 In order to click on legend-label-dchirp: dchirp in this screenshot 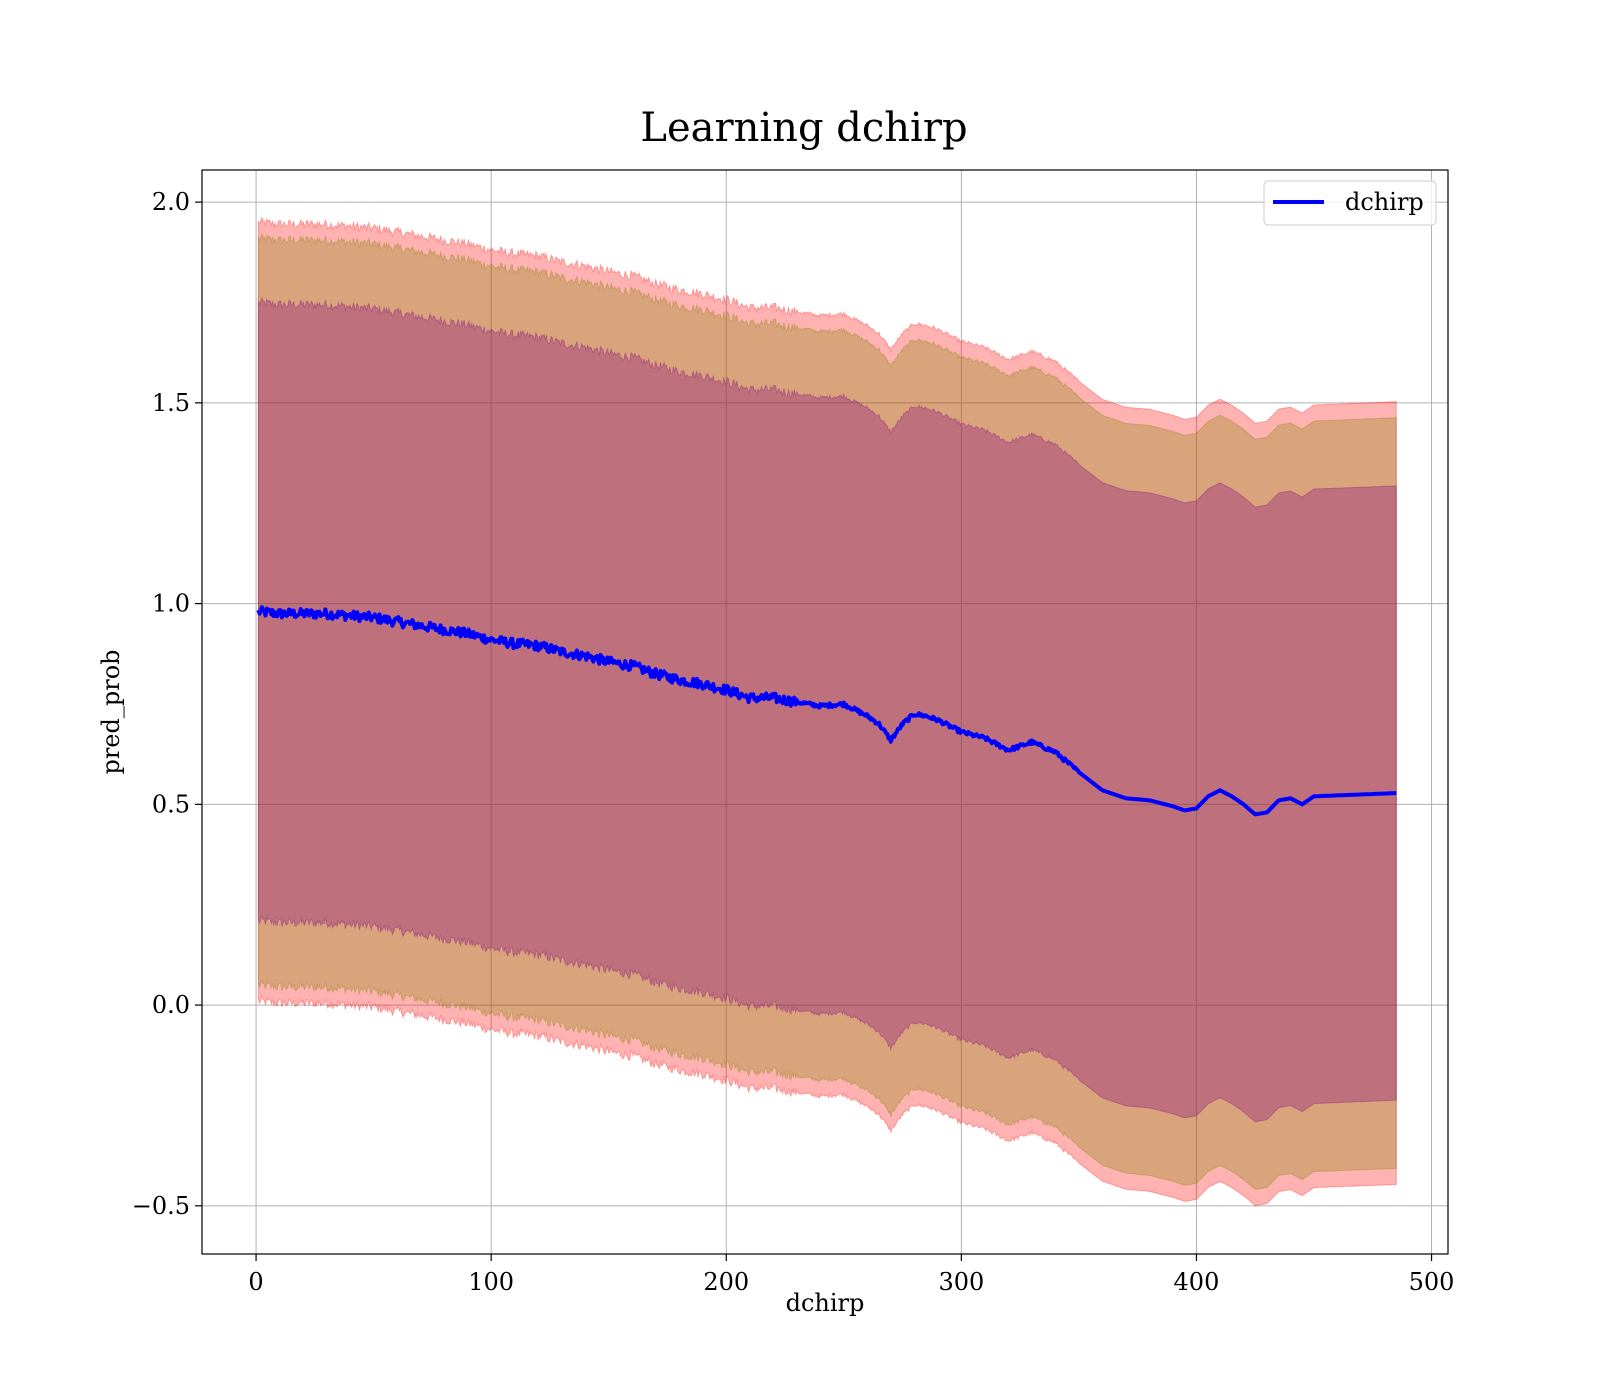, I will do `click(1384, 202)`.